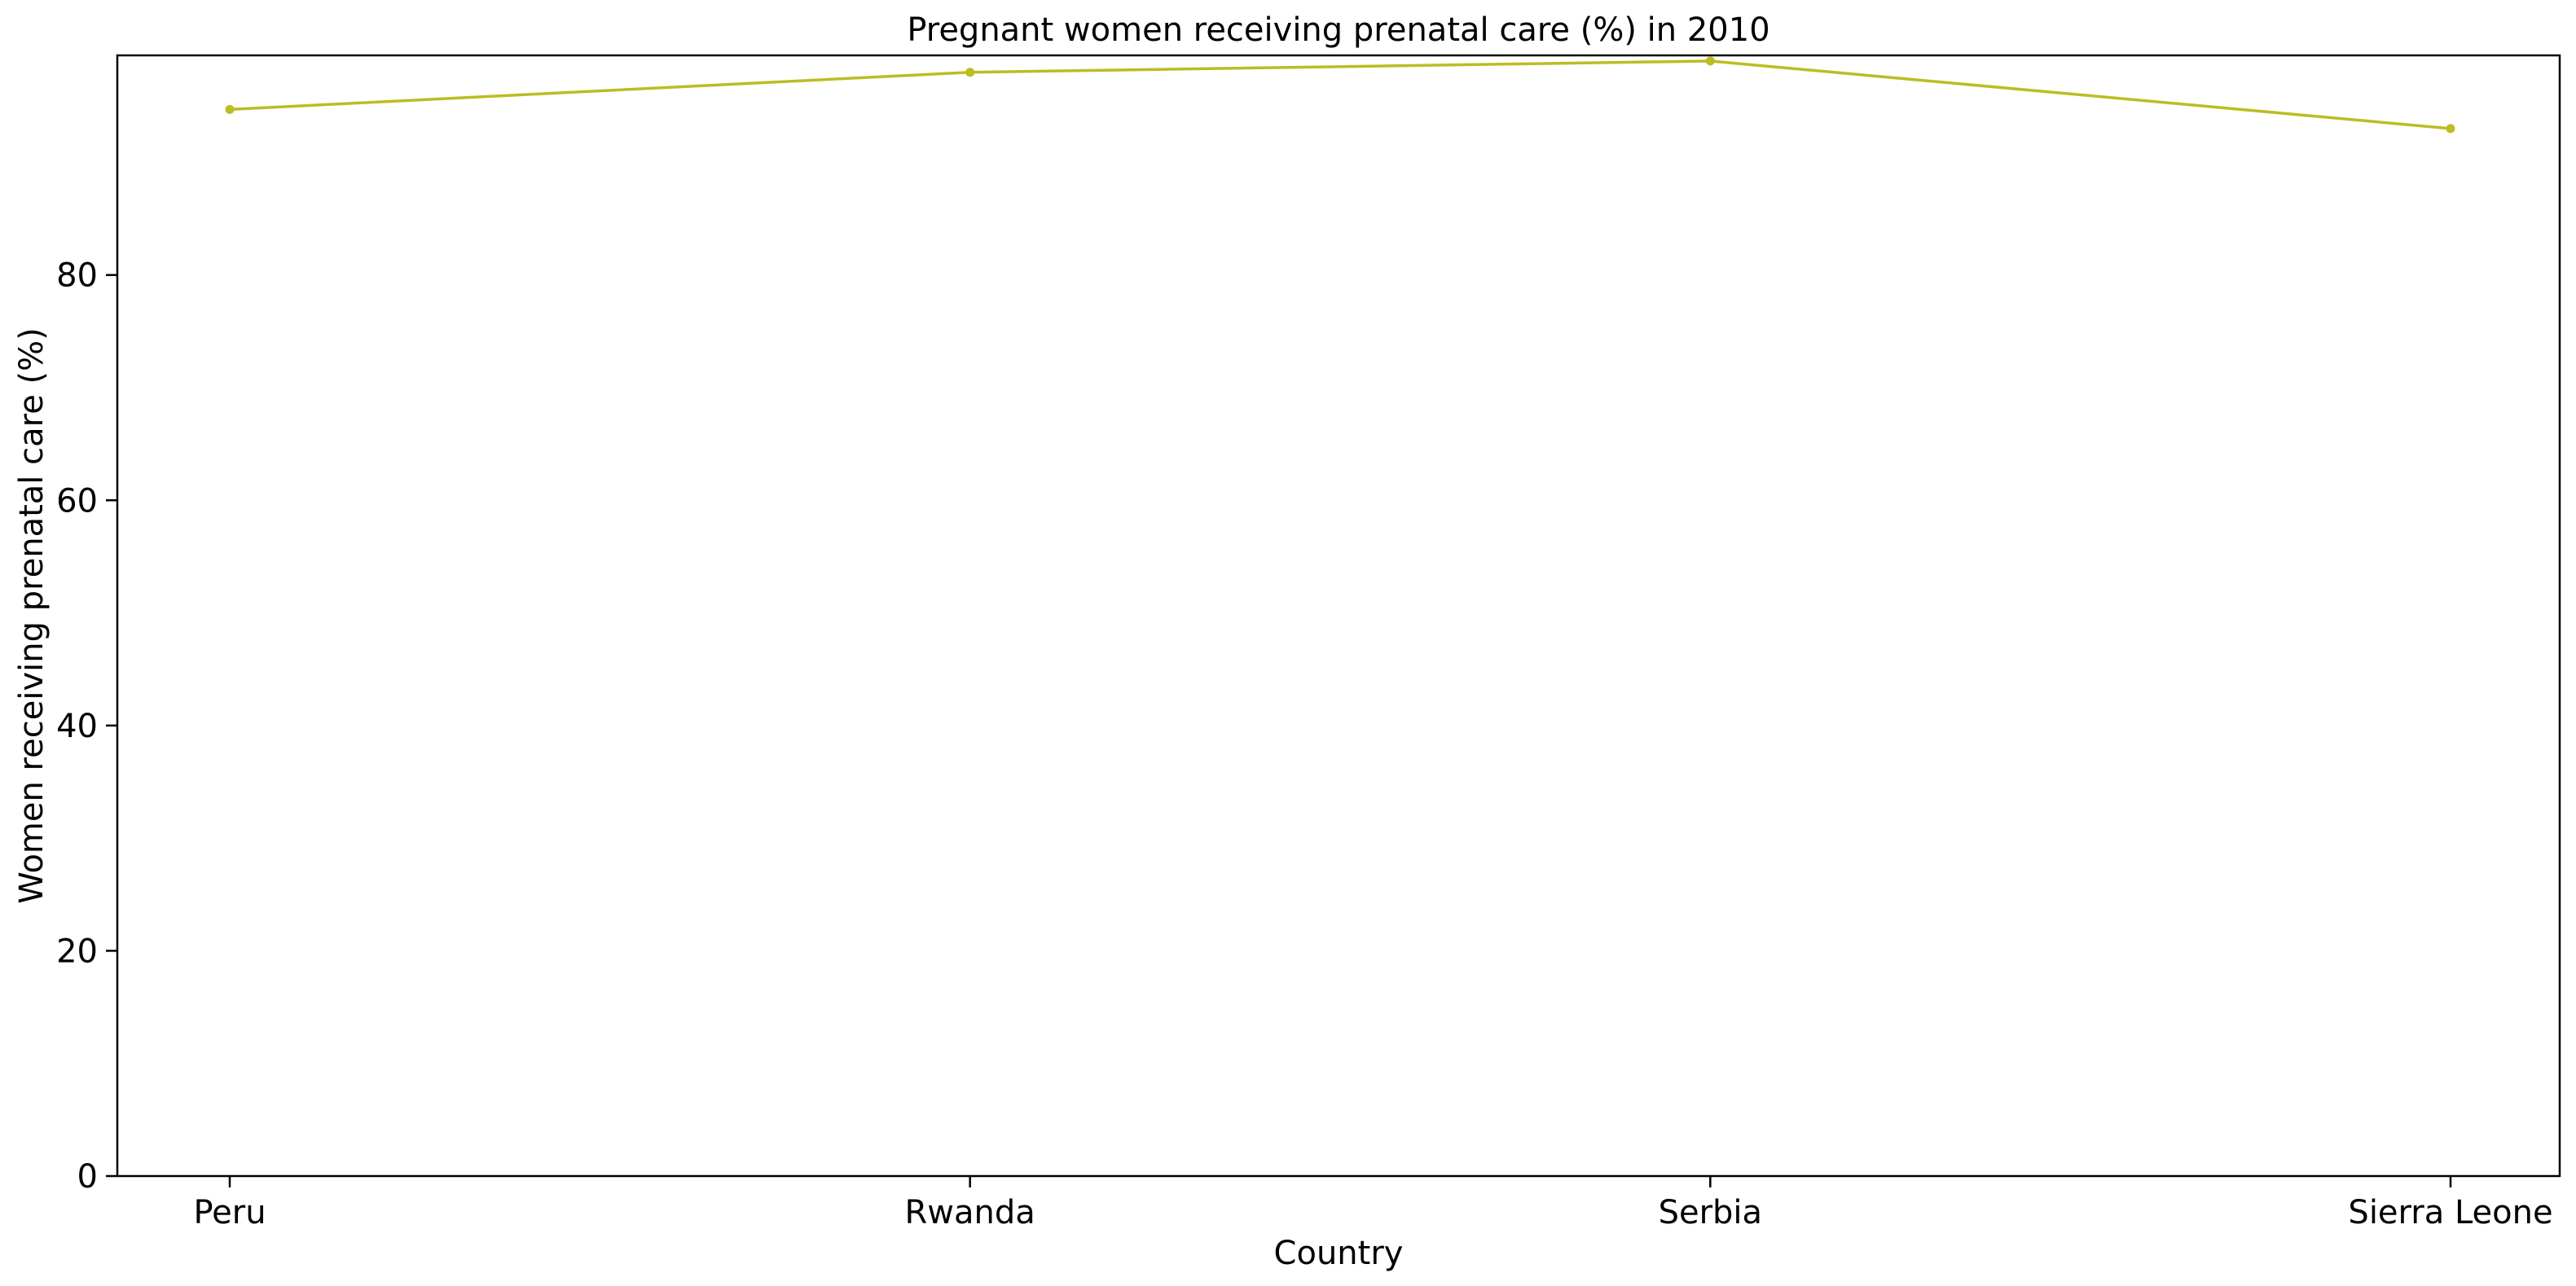  I want to click on y-tick-label: 0, so click(87, 1177).